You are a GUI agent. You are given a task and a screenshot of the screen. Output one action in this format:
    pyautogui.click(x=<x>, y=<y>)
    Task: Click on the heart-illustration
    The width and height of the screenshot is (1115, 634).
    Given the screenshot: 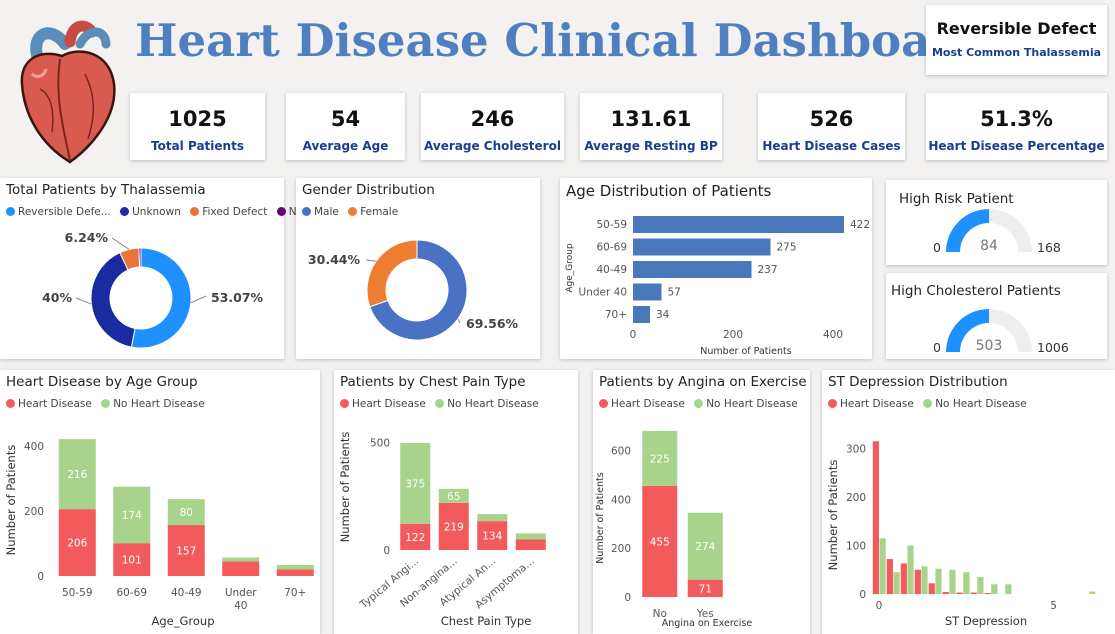 What is the action you would take?
    pyautogui.click(x=68, y=92)
    